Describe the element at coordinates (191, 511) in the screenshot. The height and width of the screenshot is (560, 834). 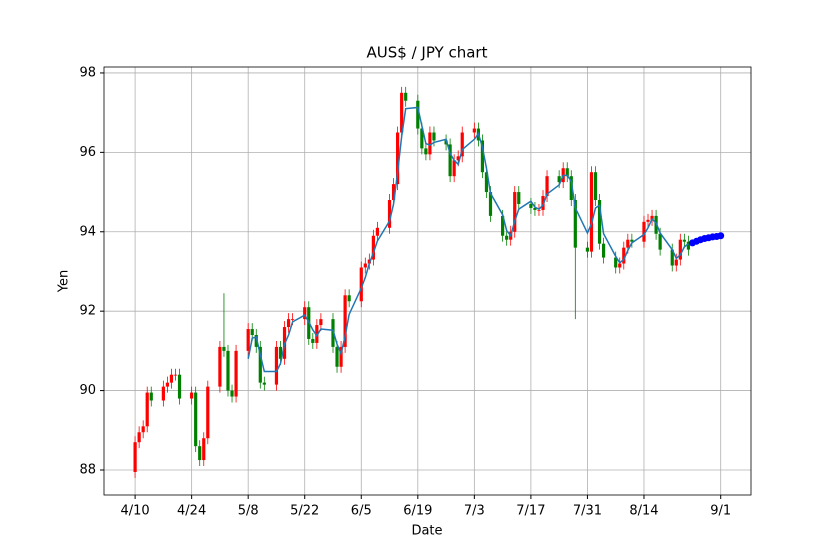
I see `x-tick-label: 4/24` at that location.